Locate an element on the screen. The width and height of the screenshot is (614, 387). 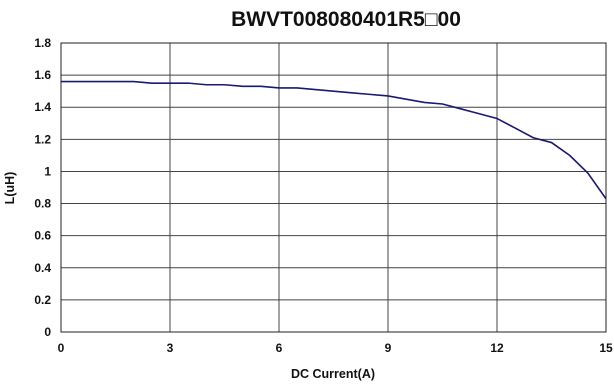
y-tick-labels: 0 0.2 0.4 0.6 0.8 1 1.2 1.4 1.6 1.8 is located at coordinates (42, 187).